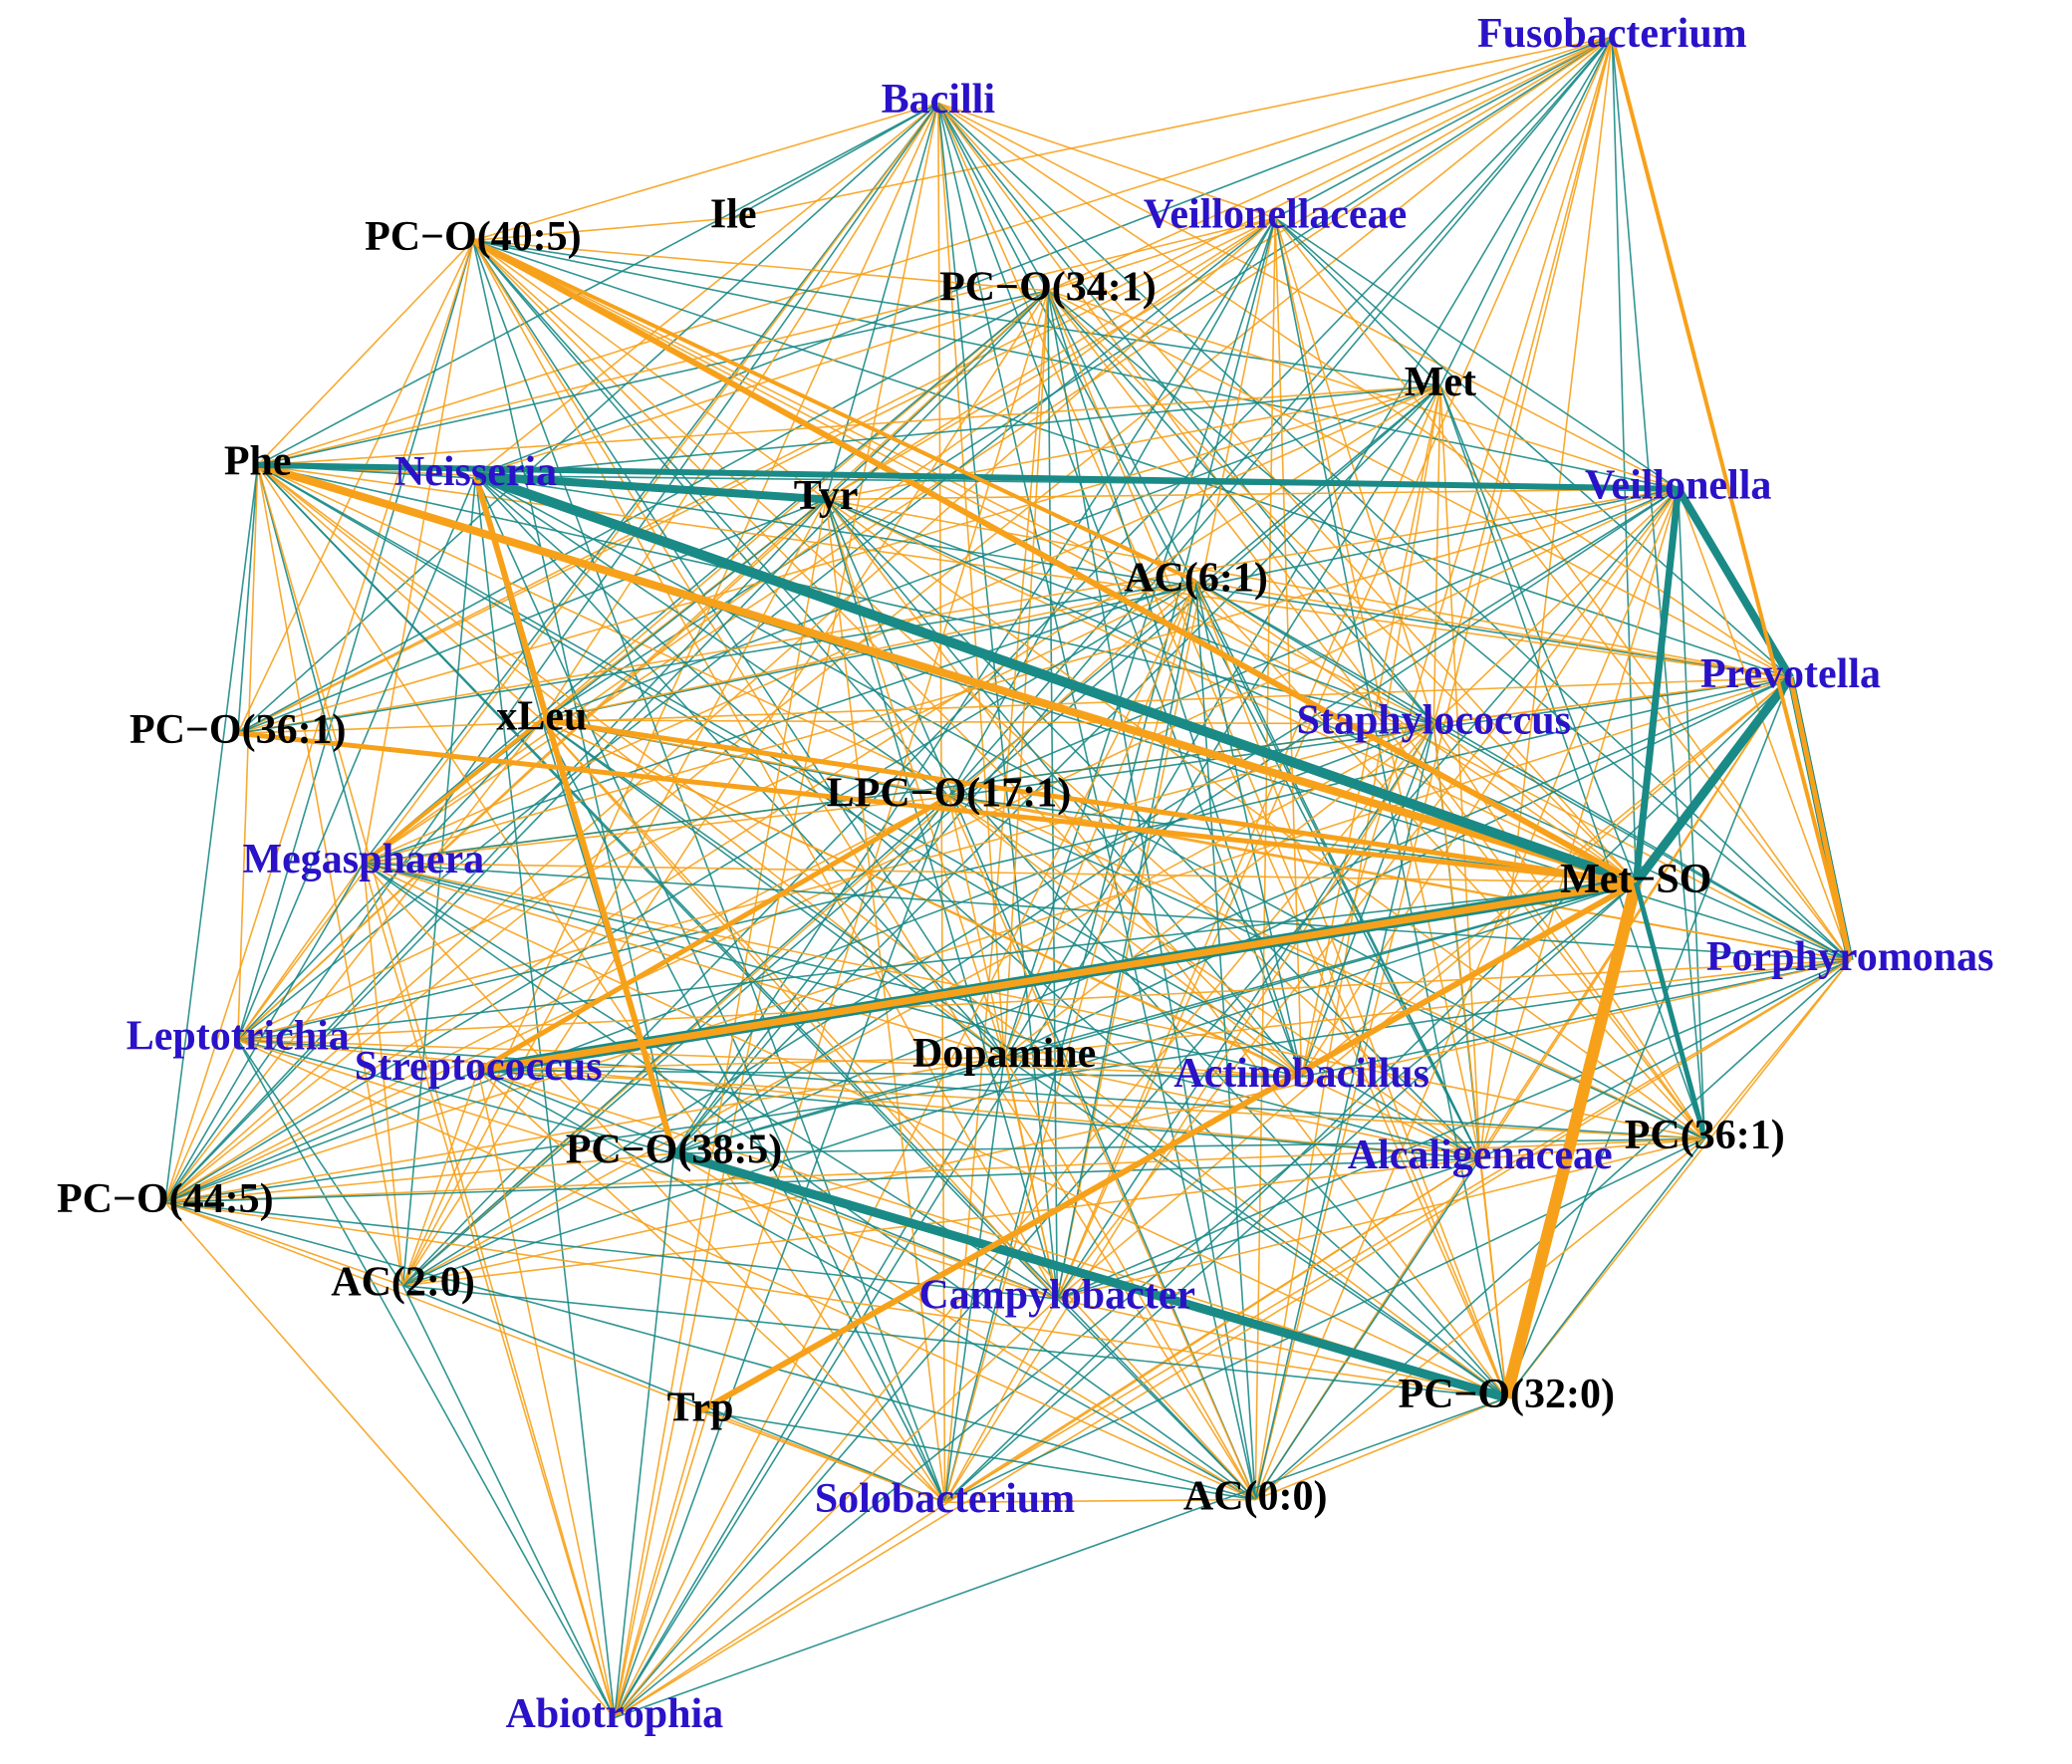  I want to click on node-label: Staphylococcus, so click(1434, 721).